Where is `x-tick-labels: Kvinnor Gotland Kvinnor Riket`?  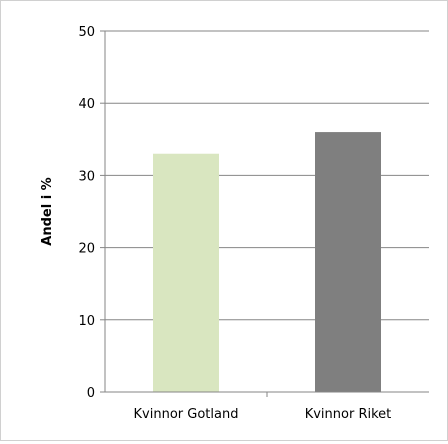 x-tick-labels: Kvinnor Gotland Kvinnor Riket is located at coordinates (263, 414).